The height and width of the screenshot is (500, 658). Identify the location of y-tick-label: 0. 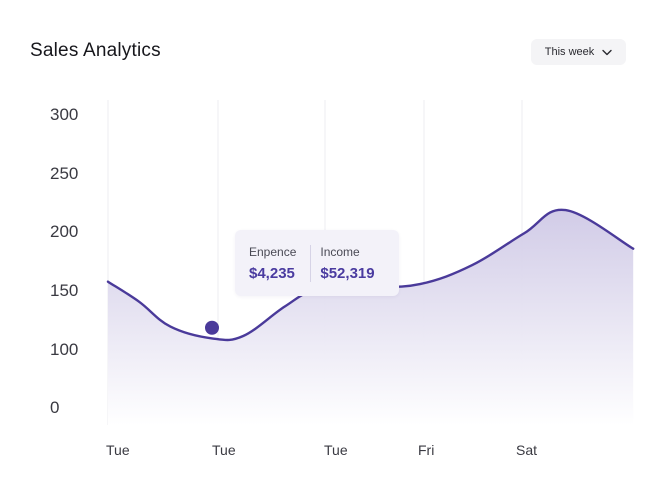
(54, 407).